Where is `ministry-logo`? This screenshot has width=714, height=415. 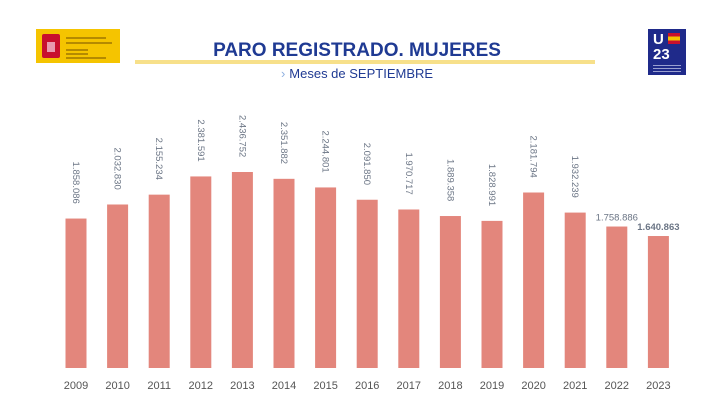
ministry-logo is located at coordinates (78, 46).